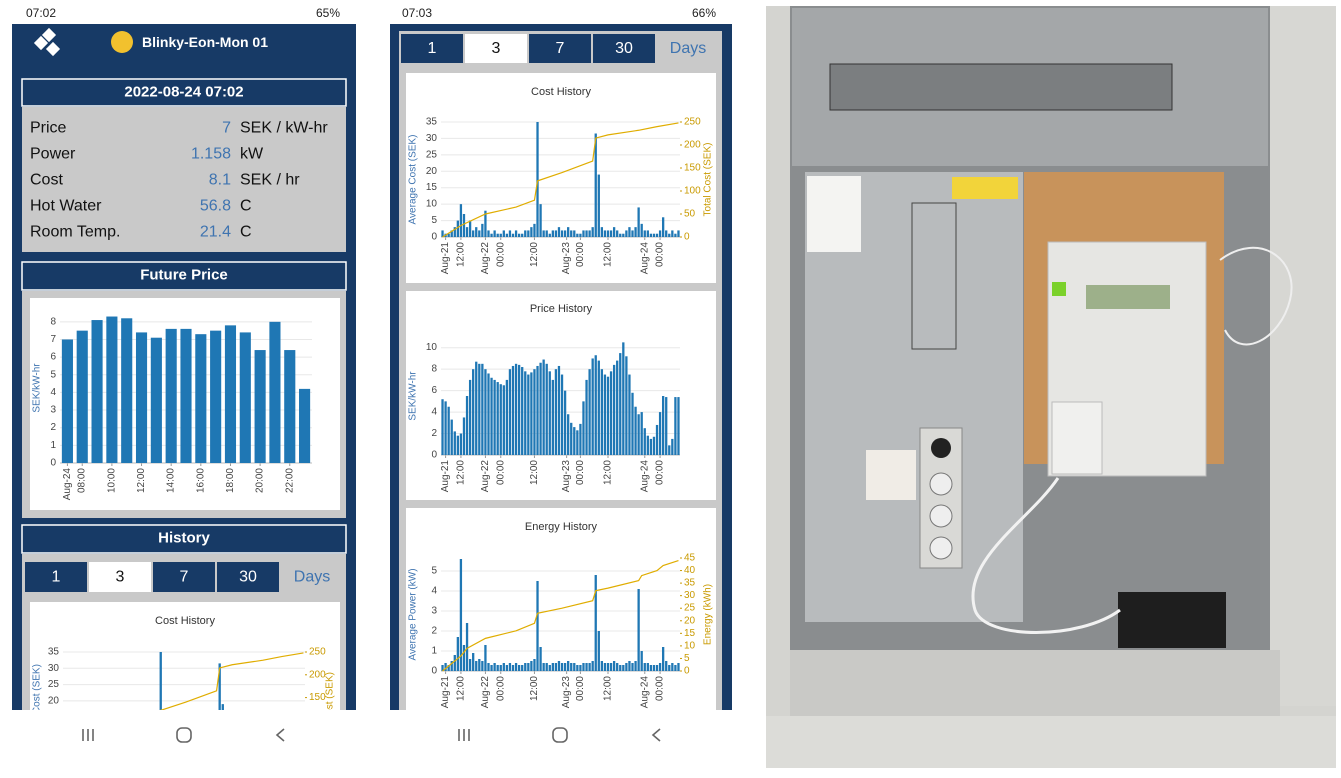  Describe the element at coordinates (330, 709) in the screenshot. I see `y2-axis-label: Total Cost (SEK)` at that location.